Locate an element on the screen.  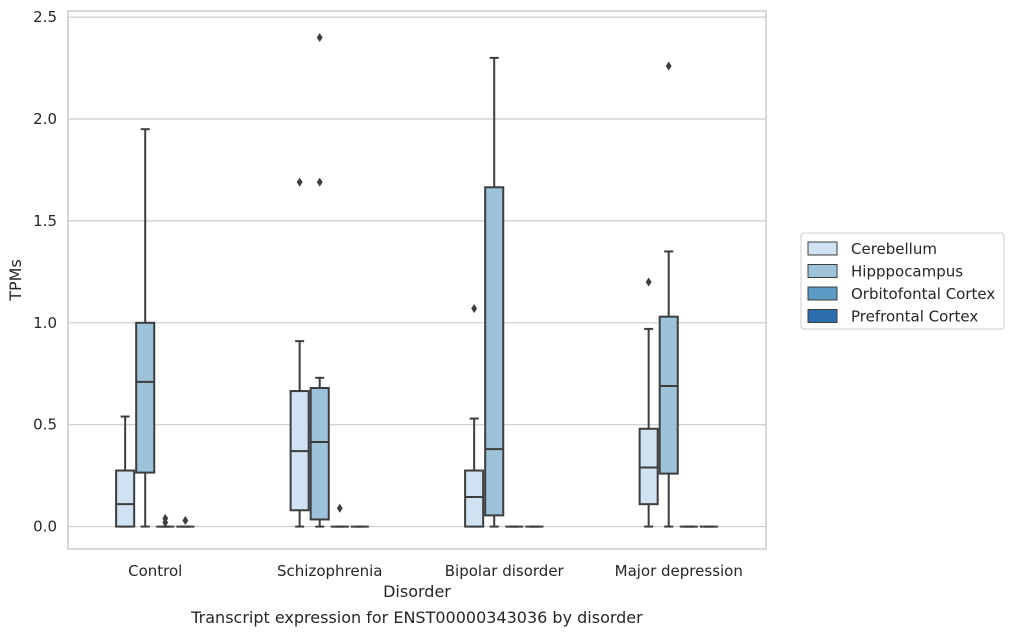
y-tick-label: 0.5 is located at coordinates (45, 425).